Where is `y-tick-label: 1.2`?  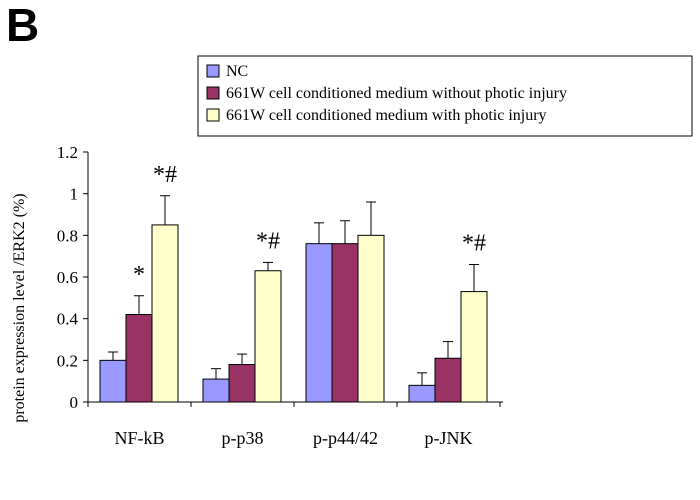
y-tick-label: 1.2 is located at coordinates (67, 152).